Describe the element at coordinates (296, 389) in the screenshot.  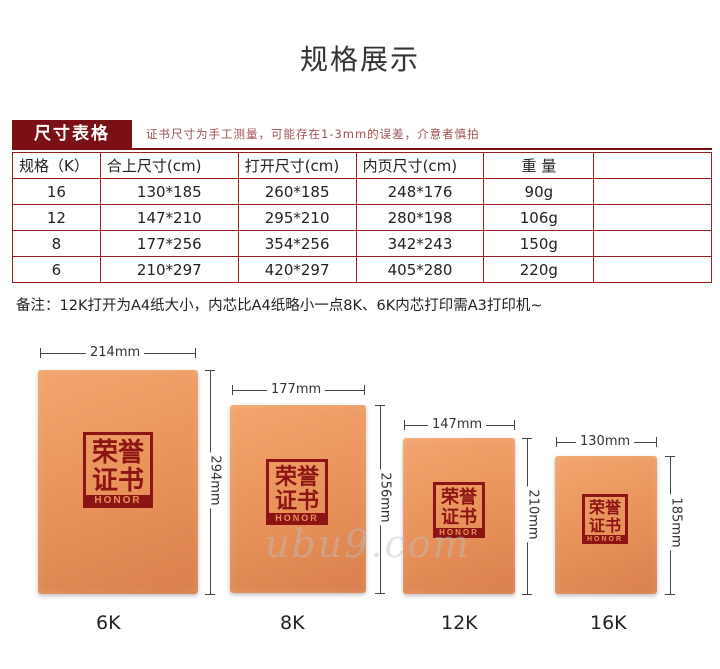
I see `width-label: 177mm` at that location.